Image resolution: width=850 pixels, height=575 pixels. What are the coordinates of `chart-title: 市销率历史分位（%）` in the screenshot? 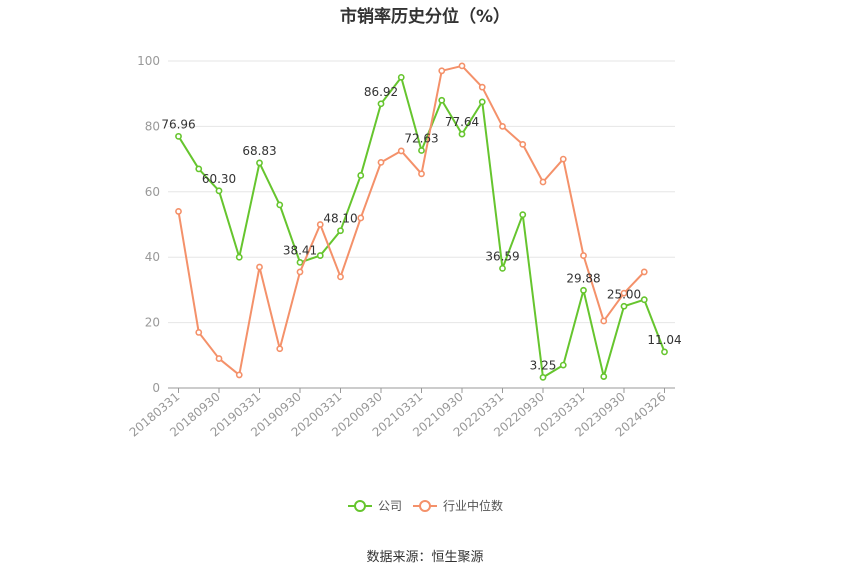 It's located at (425, 17).